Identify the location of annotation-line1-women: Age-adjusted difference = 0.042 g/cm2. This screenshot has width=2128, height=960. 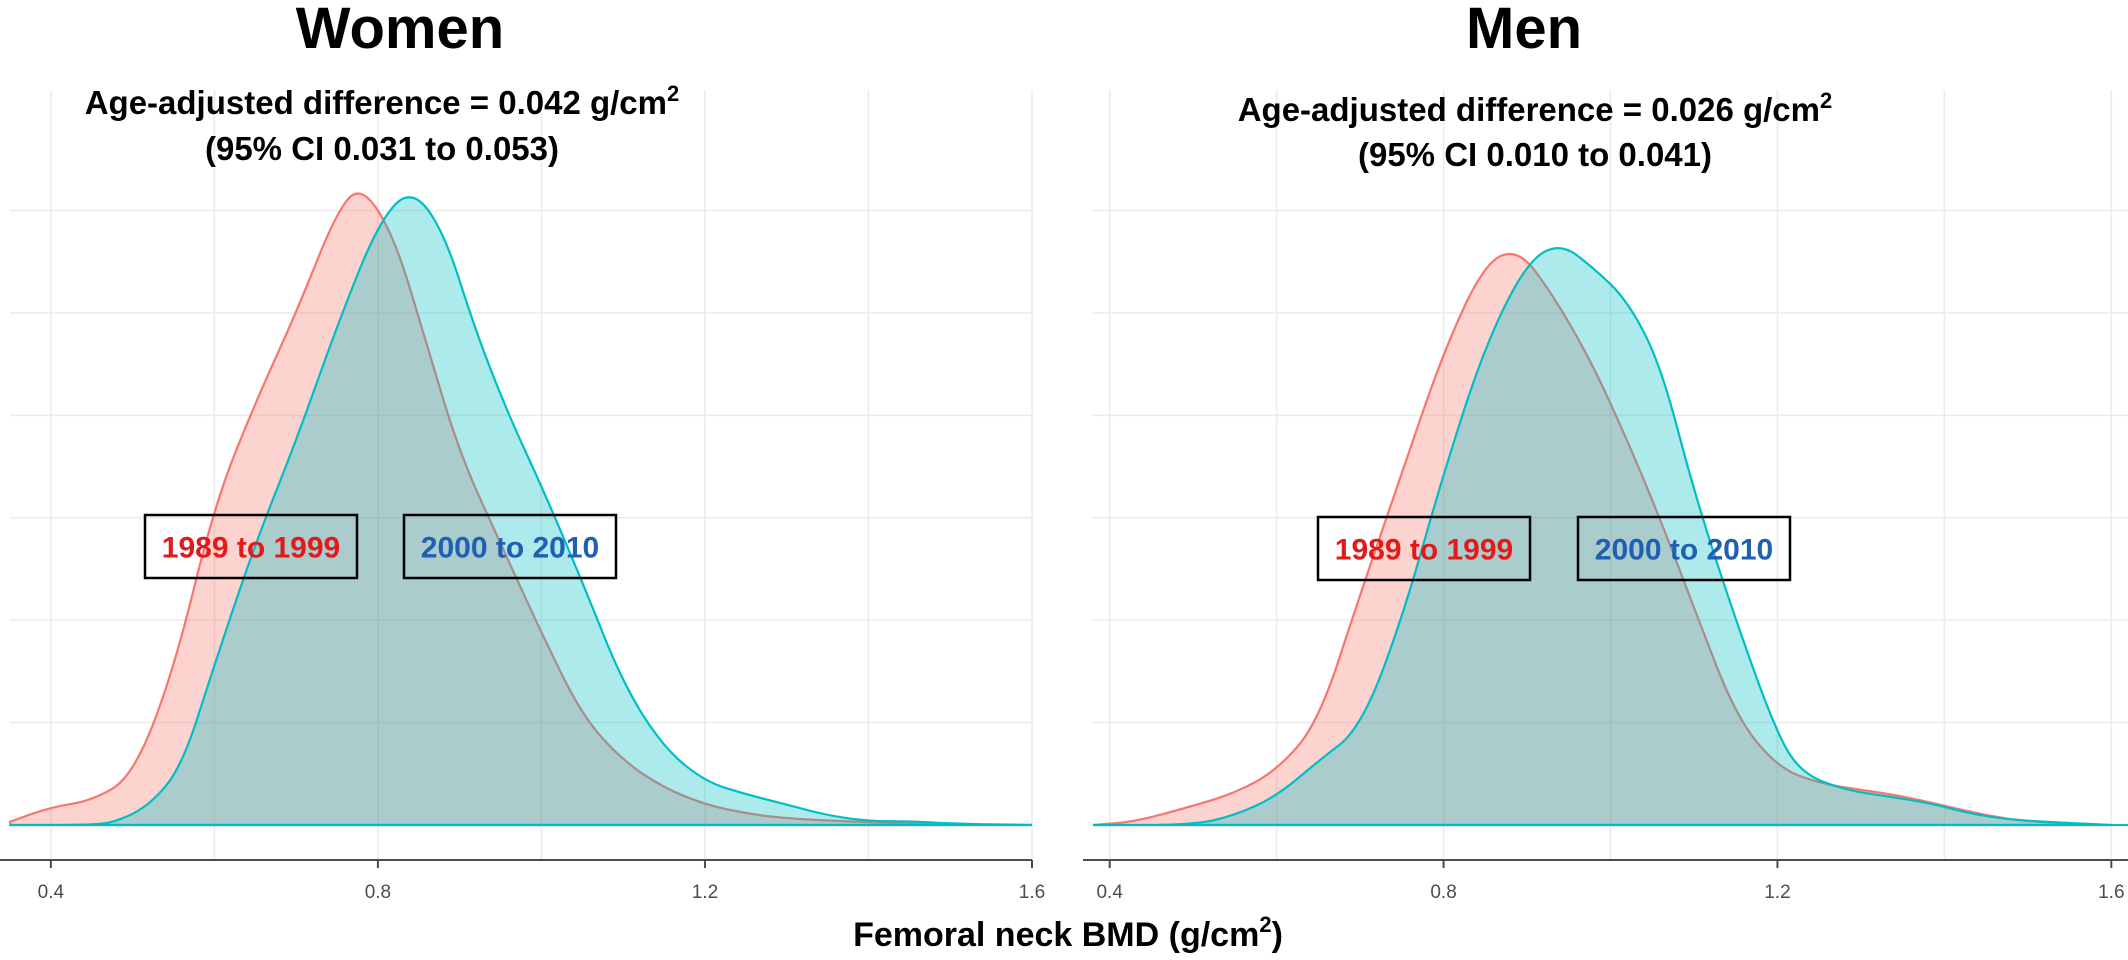
(382, 101).